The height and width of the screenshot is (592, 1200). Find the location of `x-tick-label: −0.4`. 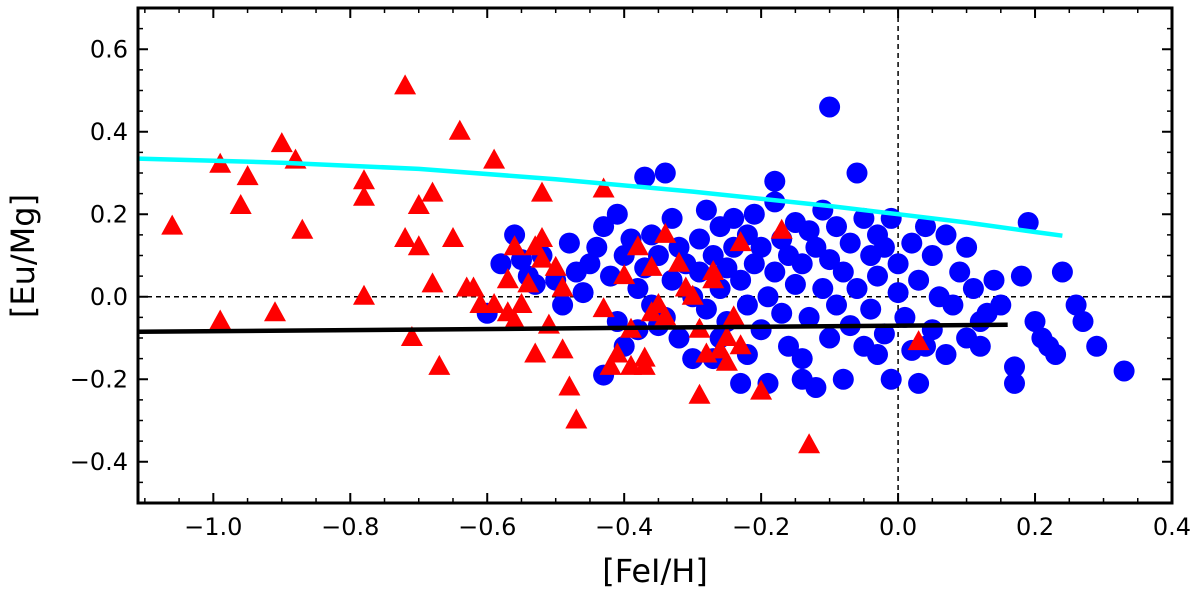

x-tick-label: −0.4 is located at coordinates (624, 527).